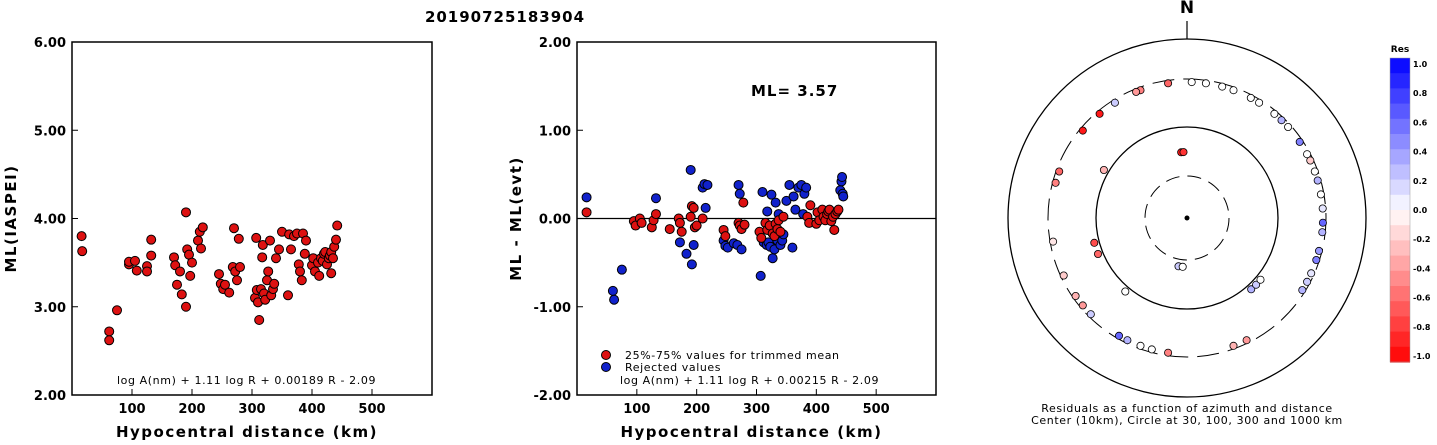  Describe the element at coordinates (751, 432) in the screenshot. I see `mid-x-axis-label: Hypocentral distance (km)` at that location.